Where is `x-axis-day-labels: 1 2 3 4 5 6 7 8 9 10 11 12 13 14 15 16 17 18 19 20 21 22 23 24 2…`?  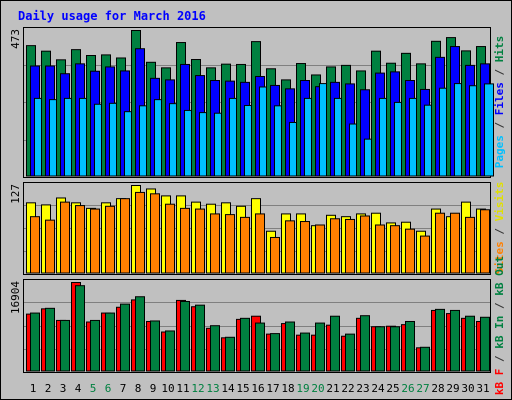
x-axis-day-labels: 1 2 3 4 5 6 7 8 9 10 11 12 13 14 15 16 17 18 19 20 21 22 23 24 2… is located at coordinates (260, 388).